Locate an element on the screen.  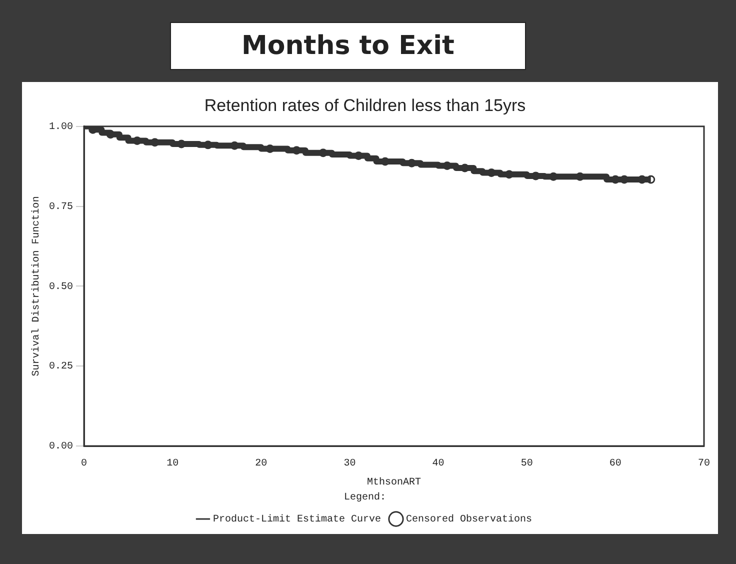
x-tick-label: 70 is located at coordinates (704, 464).